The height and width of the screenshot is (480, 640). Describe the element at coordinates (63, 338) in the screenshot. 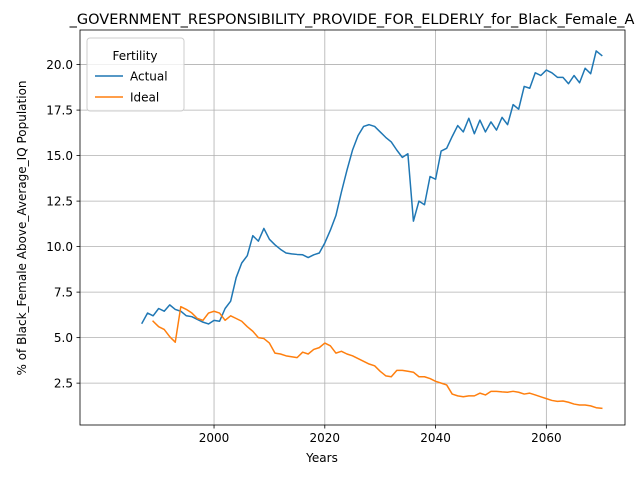

I see `y-tick-label: 5.0` at that location.